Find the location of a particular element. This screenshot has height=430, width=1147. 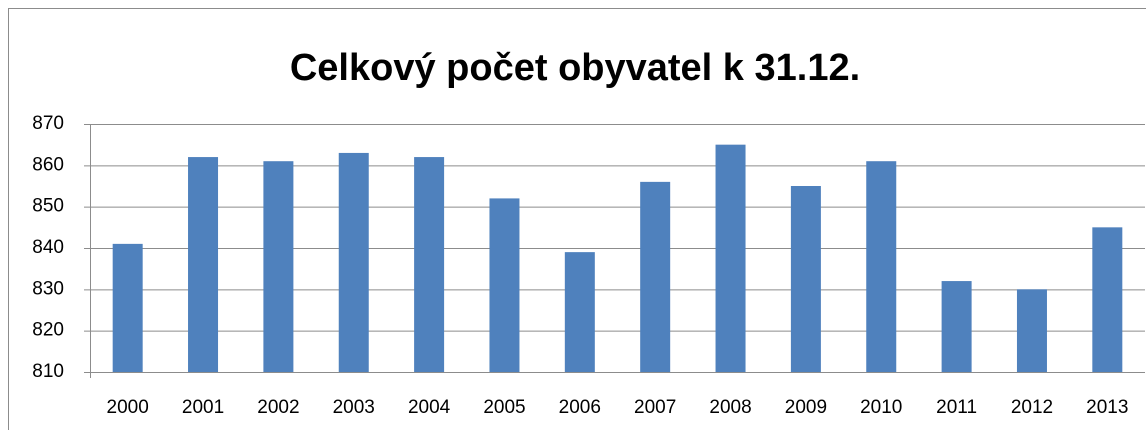

x-tick-label: 2001 is located at coordinates (203, 407).